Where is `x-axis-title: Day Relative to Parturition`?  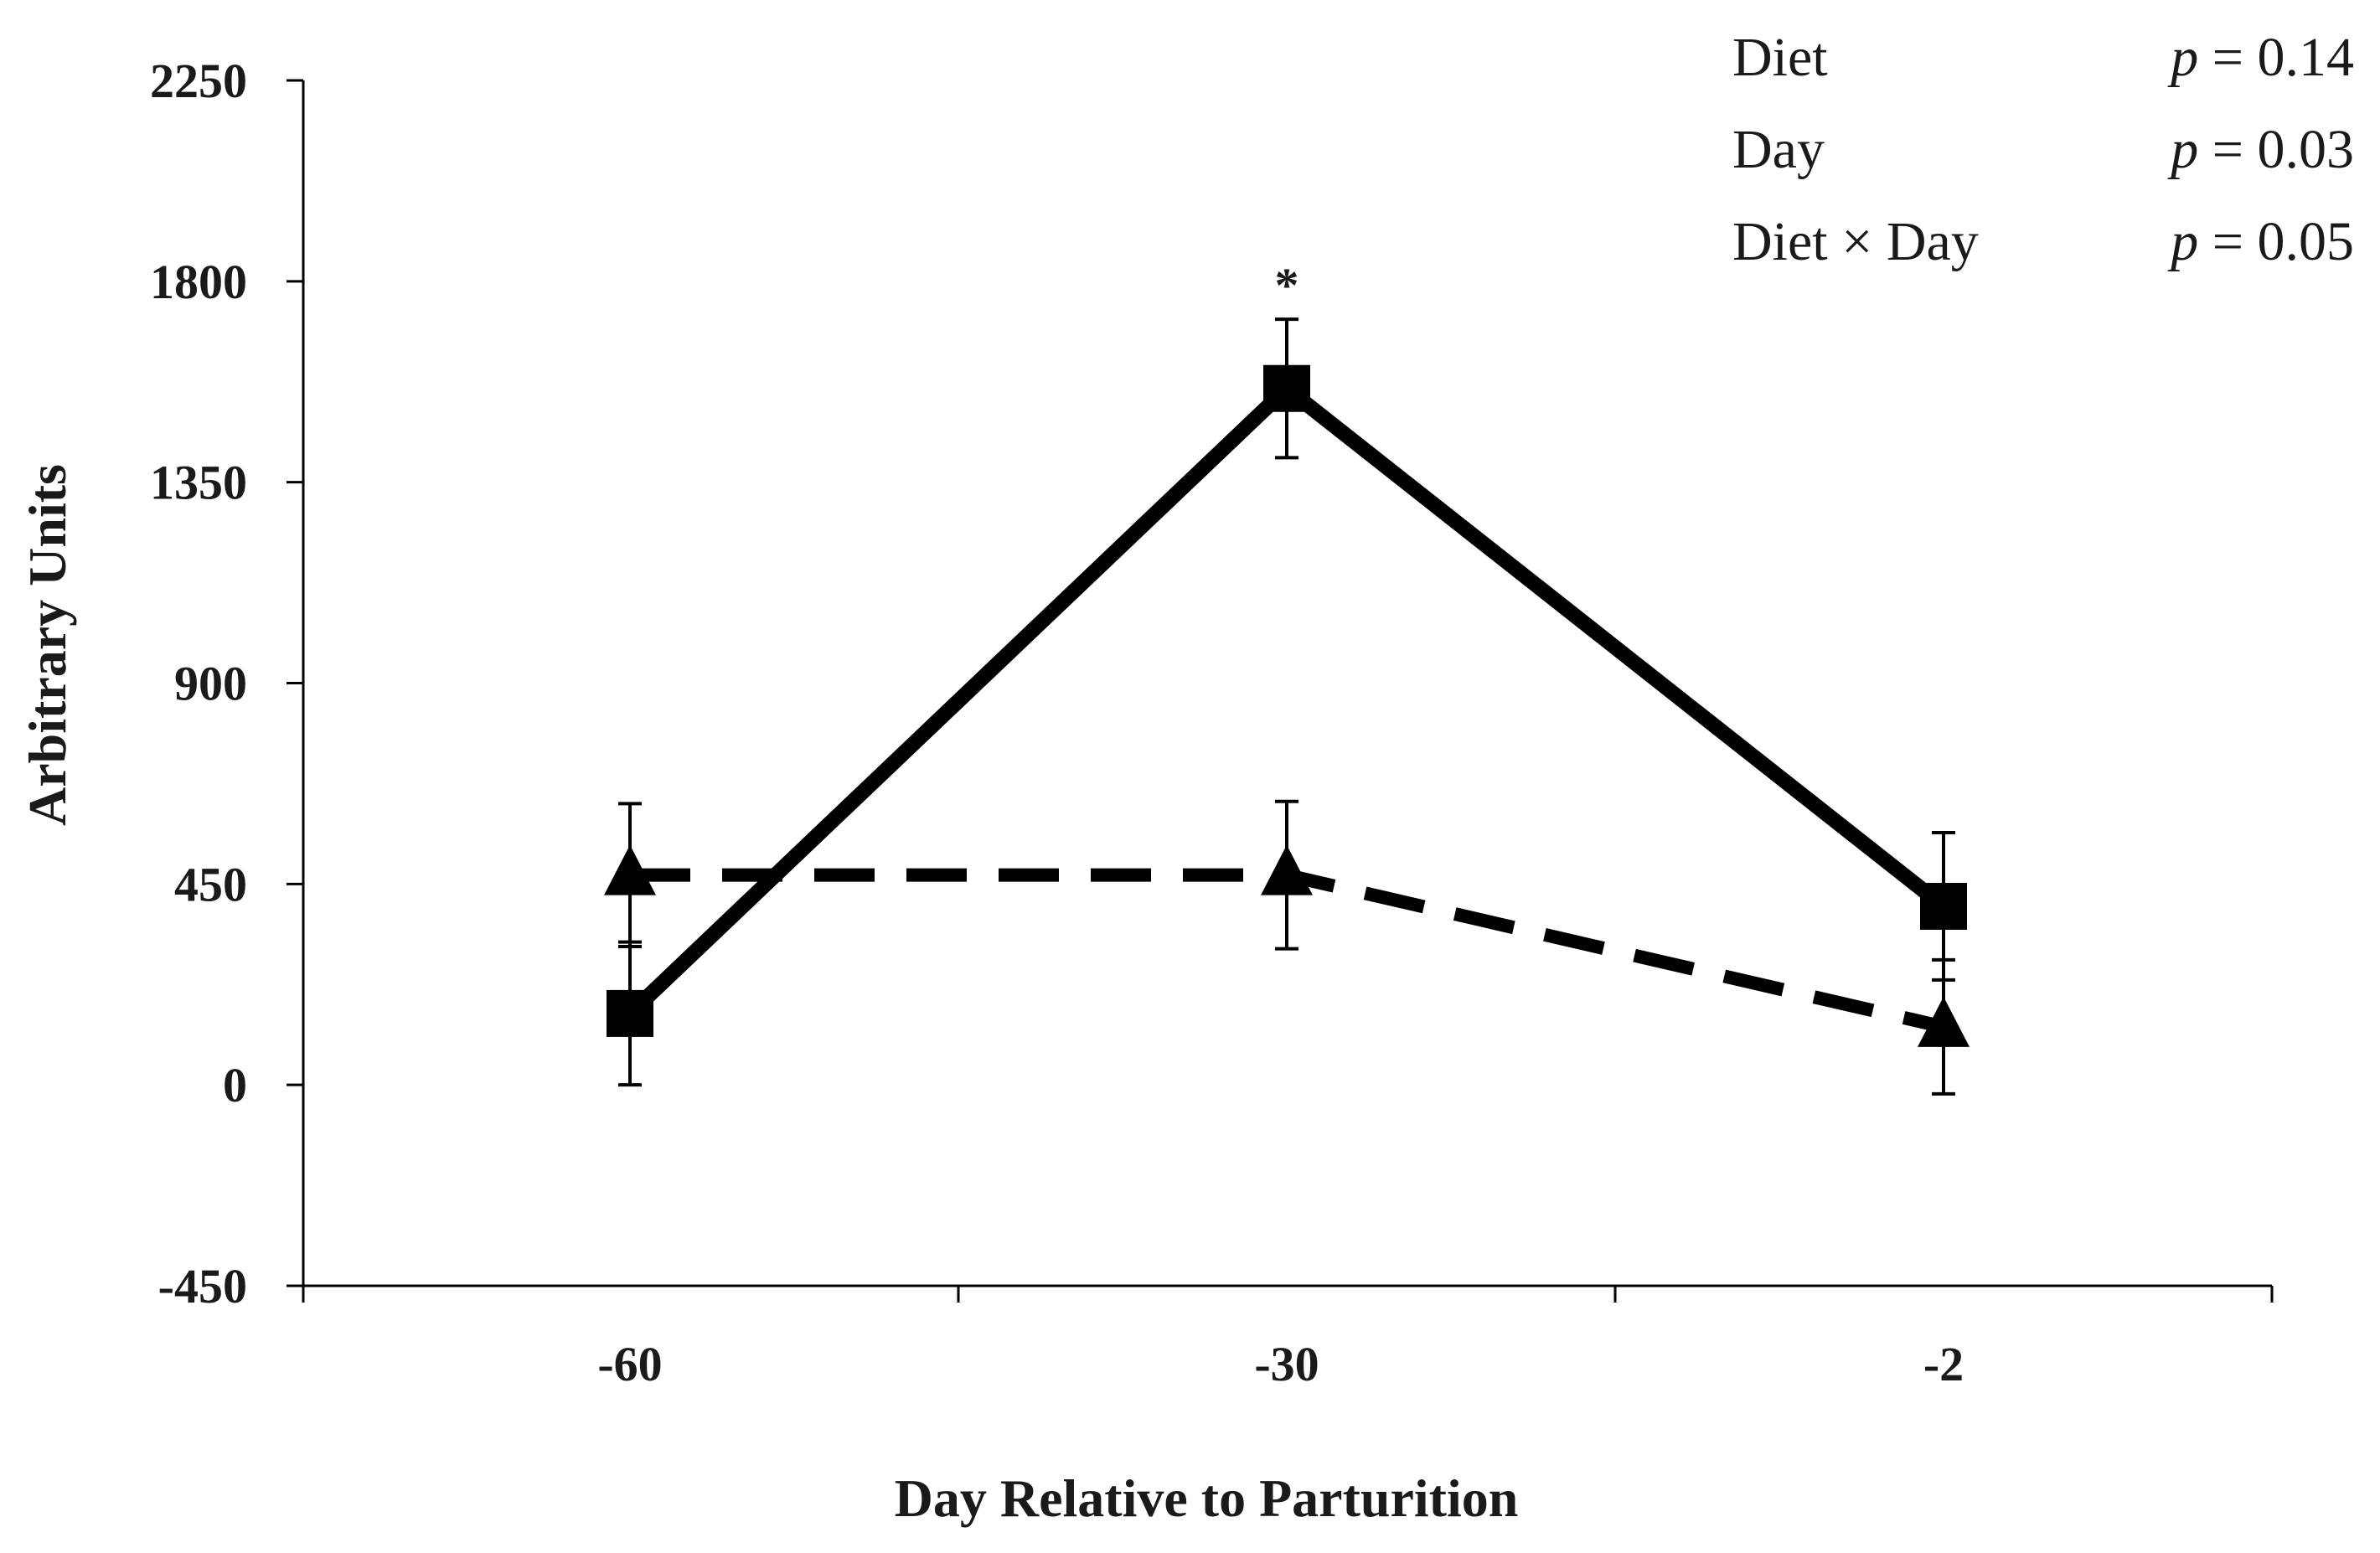
x-axis-title: Day Relative to Parturition is located at coordinates (1207, 1498).